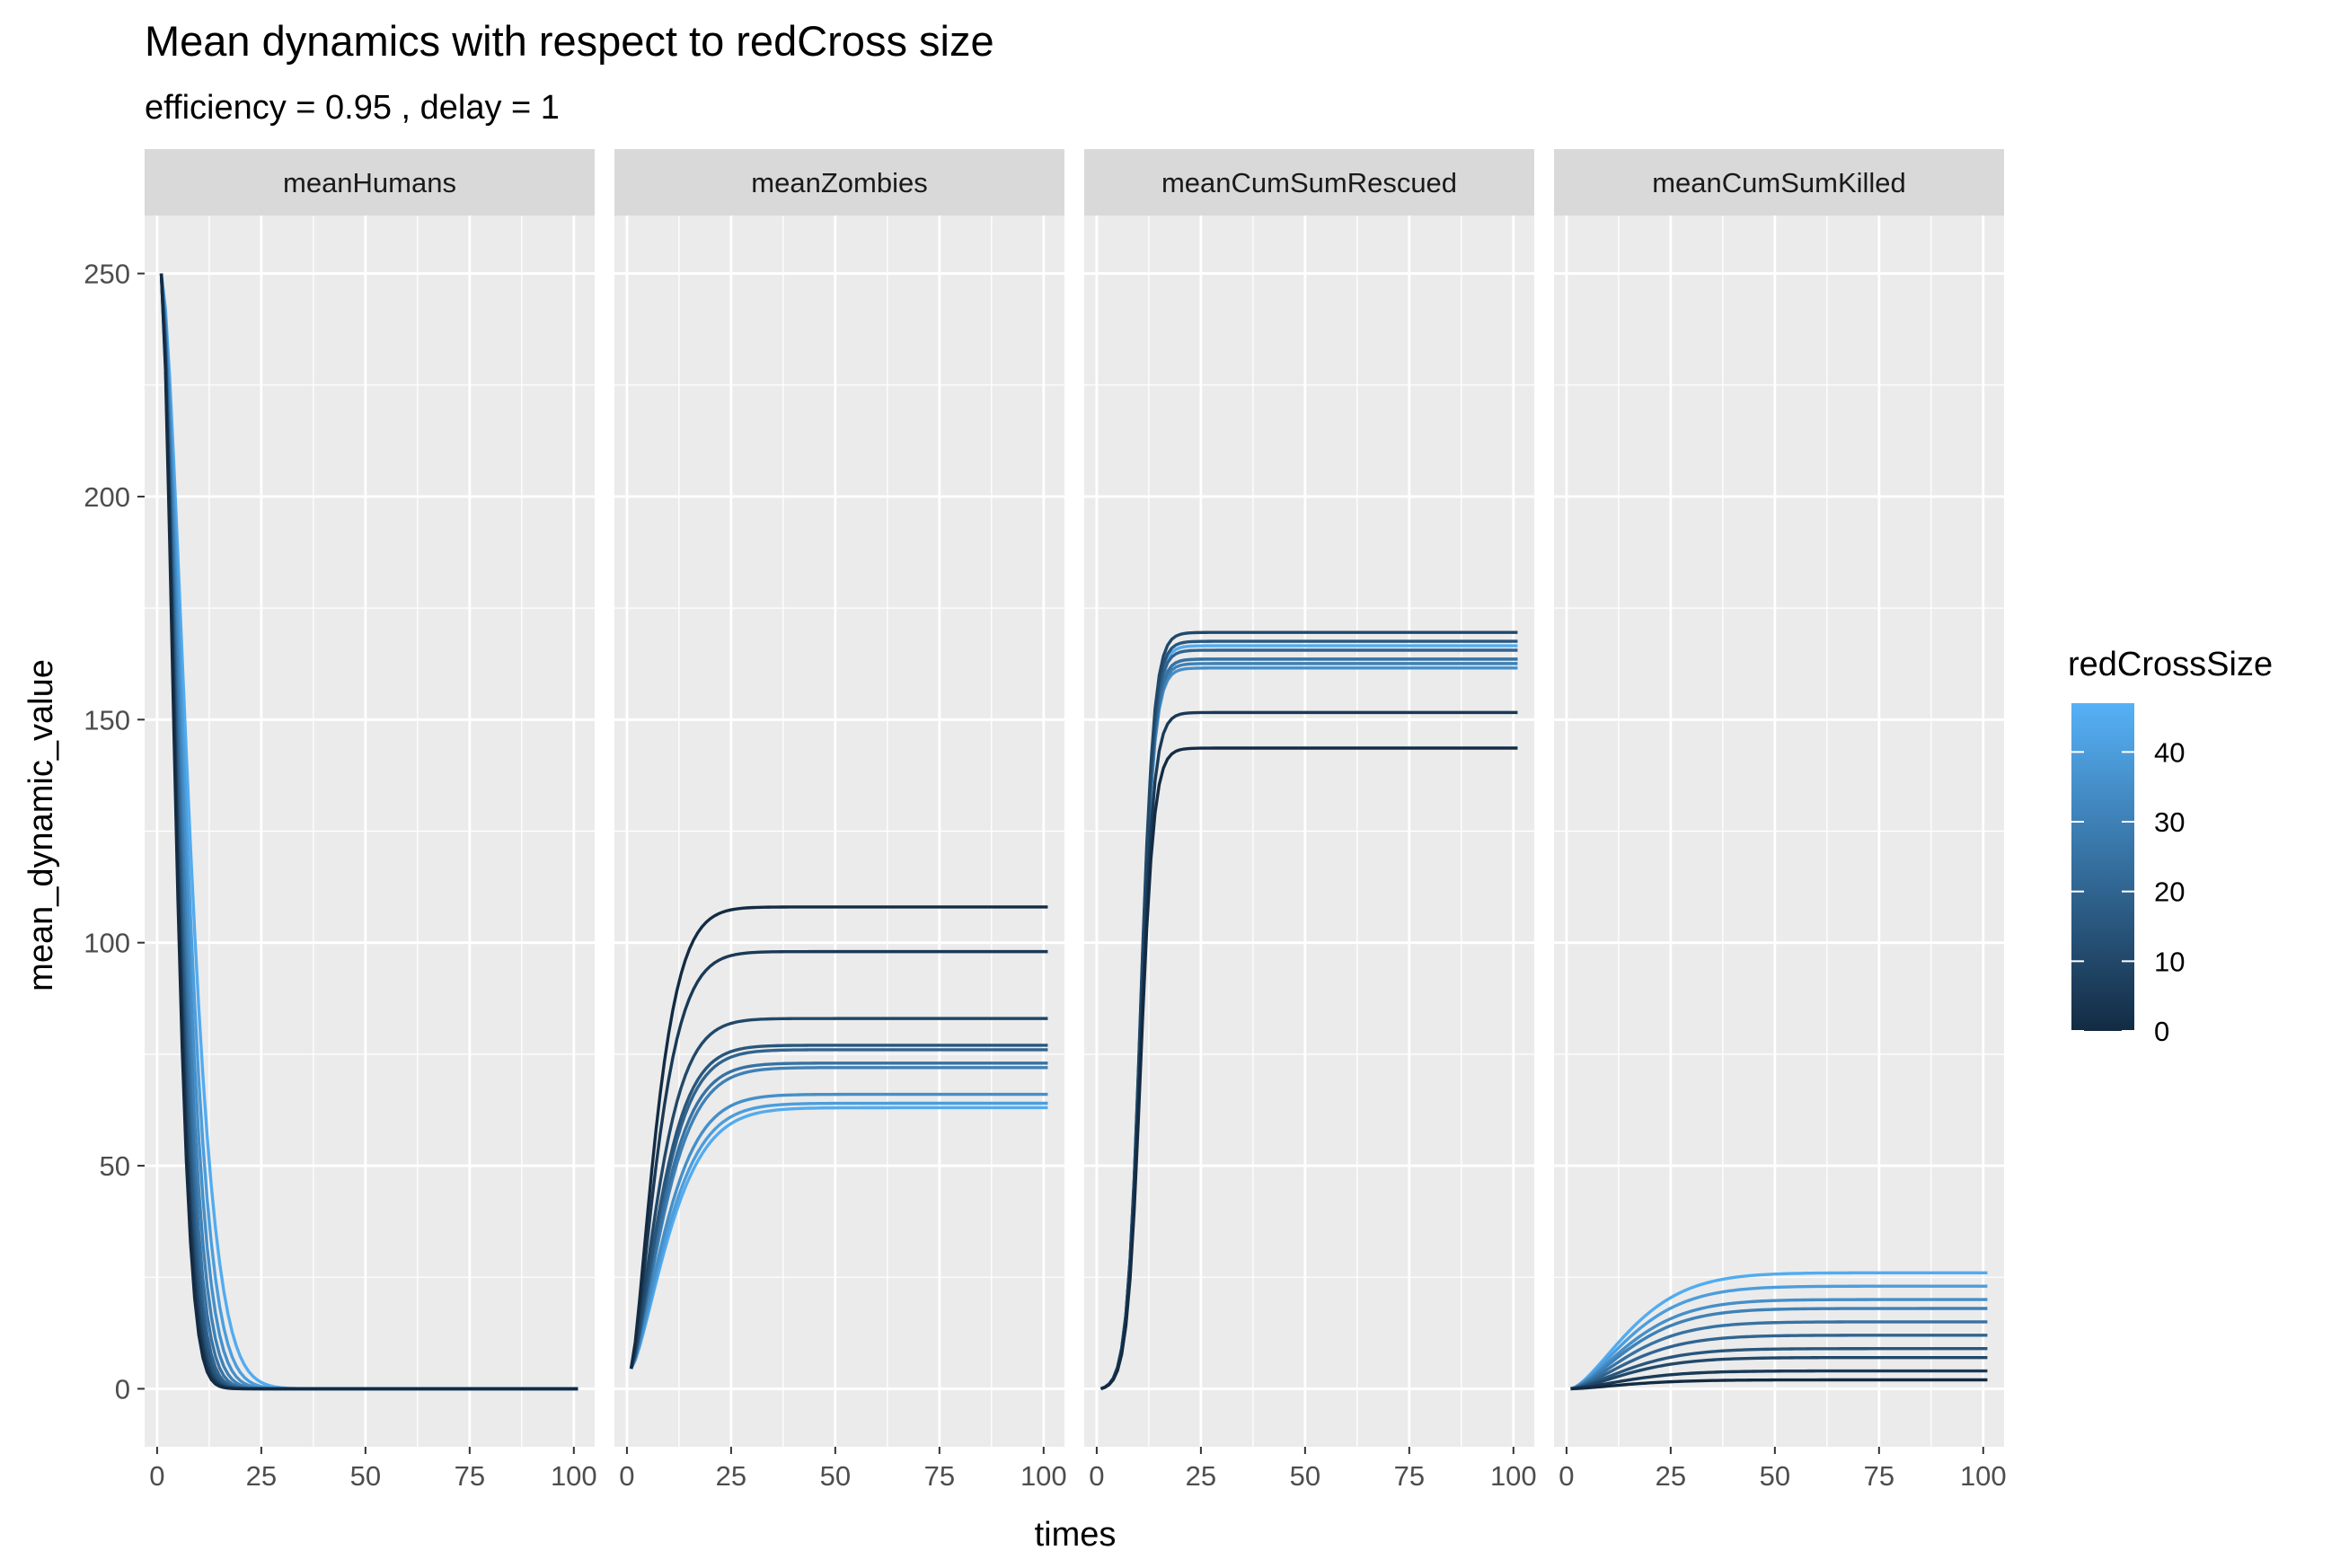 The image size is (2349, 1568). Describe the element at coordinates (2161, 1031) in the screenshot. I see `legend-tick-label: 0` at that location.